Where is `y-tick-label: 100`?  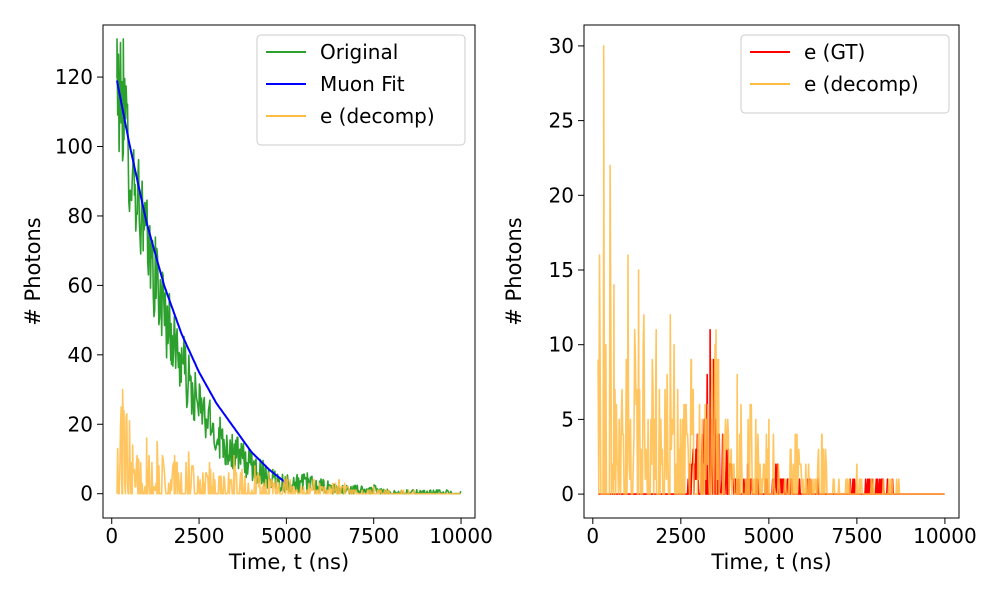
y-tick-label: 100 is located at coordinates (74, 147).